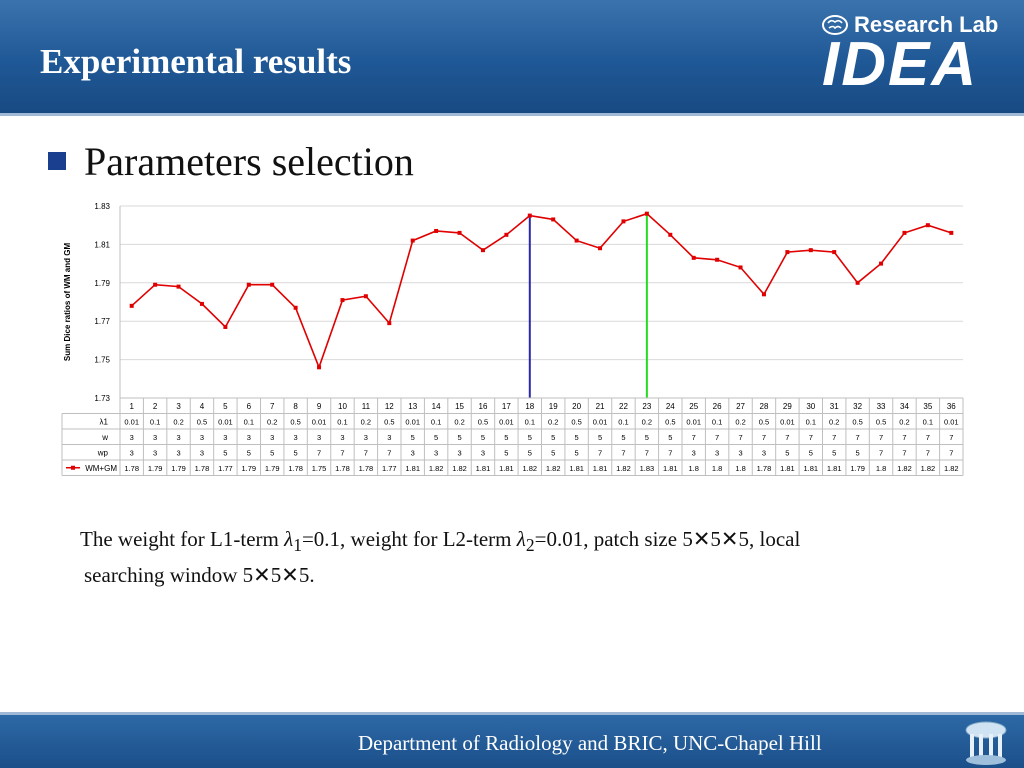 The width and height of the screenshot is (1024, 768). I want to click on x-tick-label: 27, so click(740, 406).